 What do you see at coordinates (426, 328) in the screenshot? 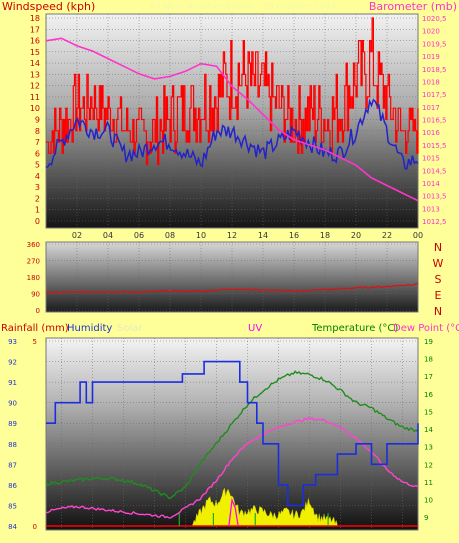
I see `dewpoint-axis-label: Dew Point (°C` at bounding box center [426, 328].